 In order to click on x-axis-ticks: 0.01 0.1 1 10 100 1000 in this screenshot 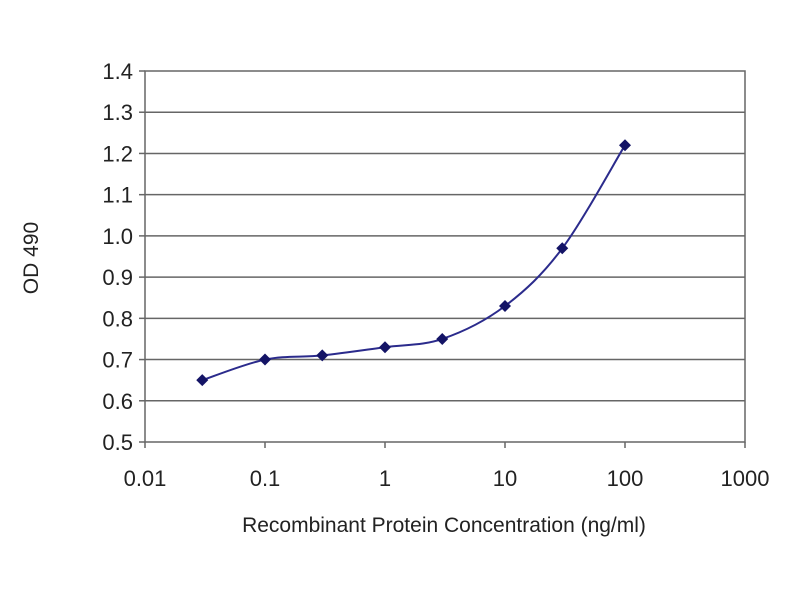, I will do `click(447, 466)`.